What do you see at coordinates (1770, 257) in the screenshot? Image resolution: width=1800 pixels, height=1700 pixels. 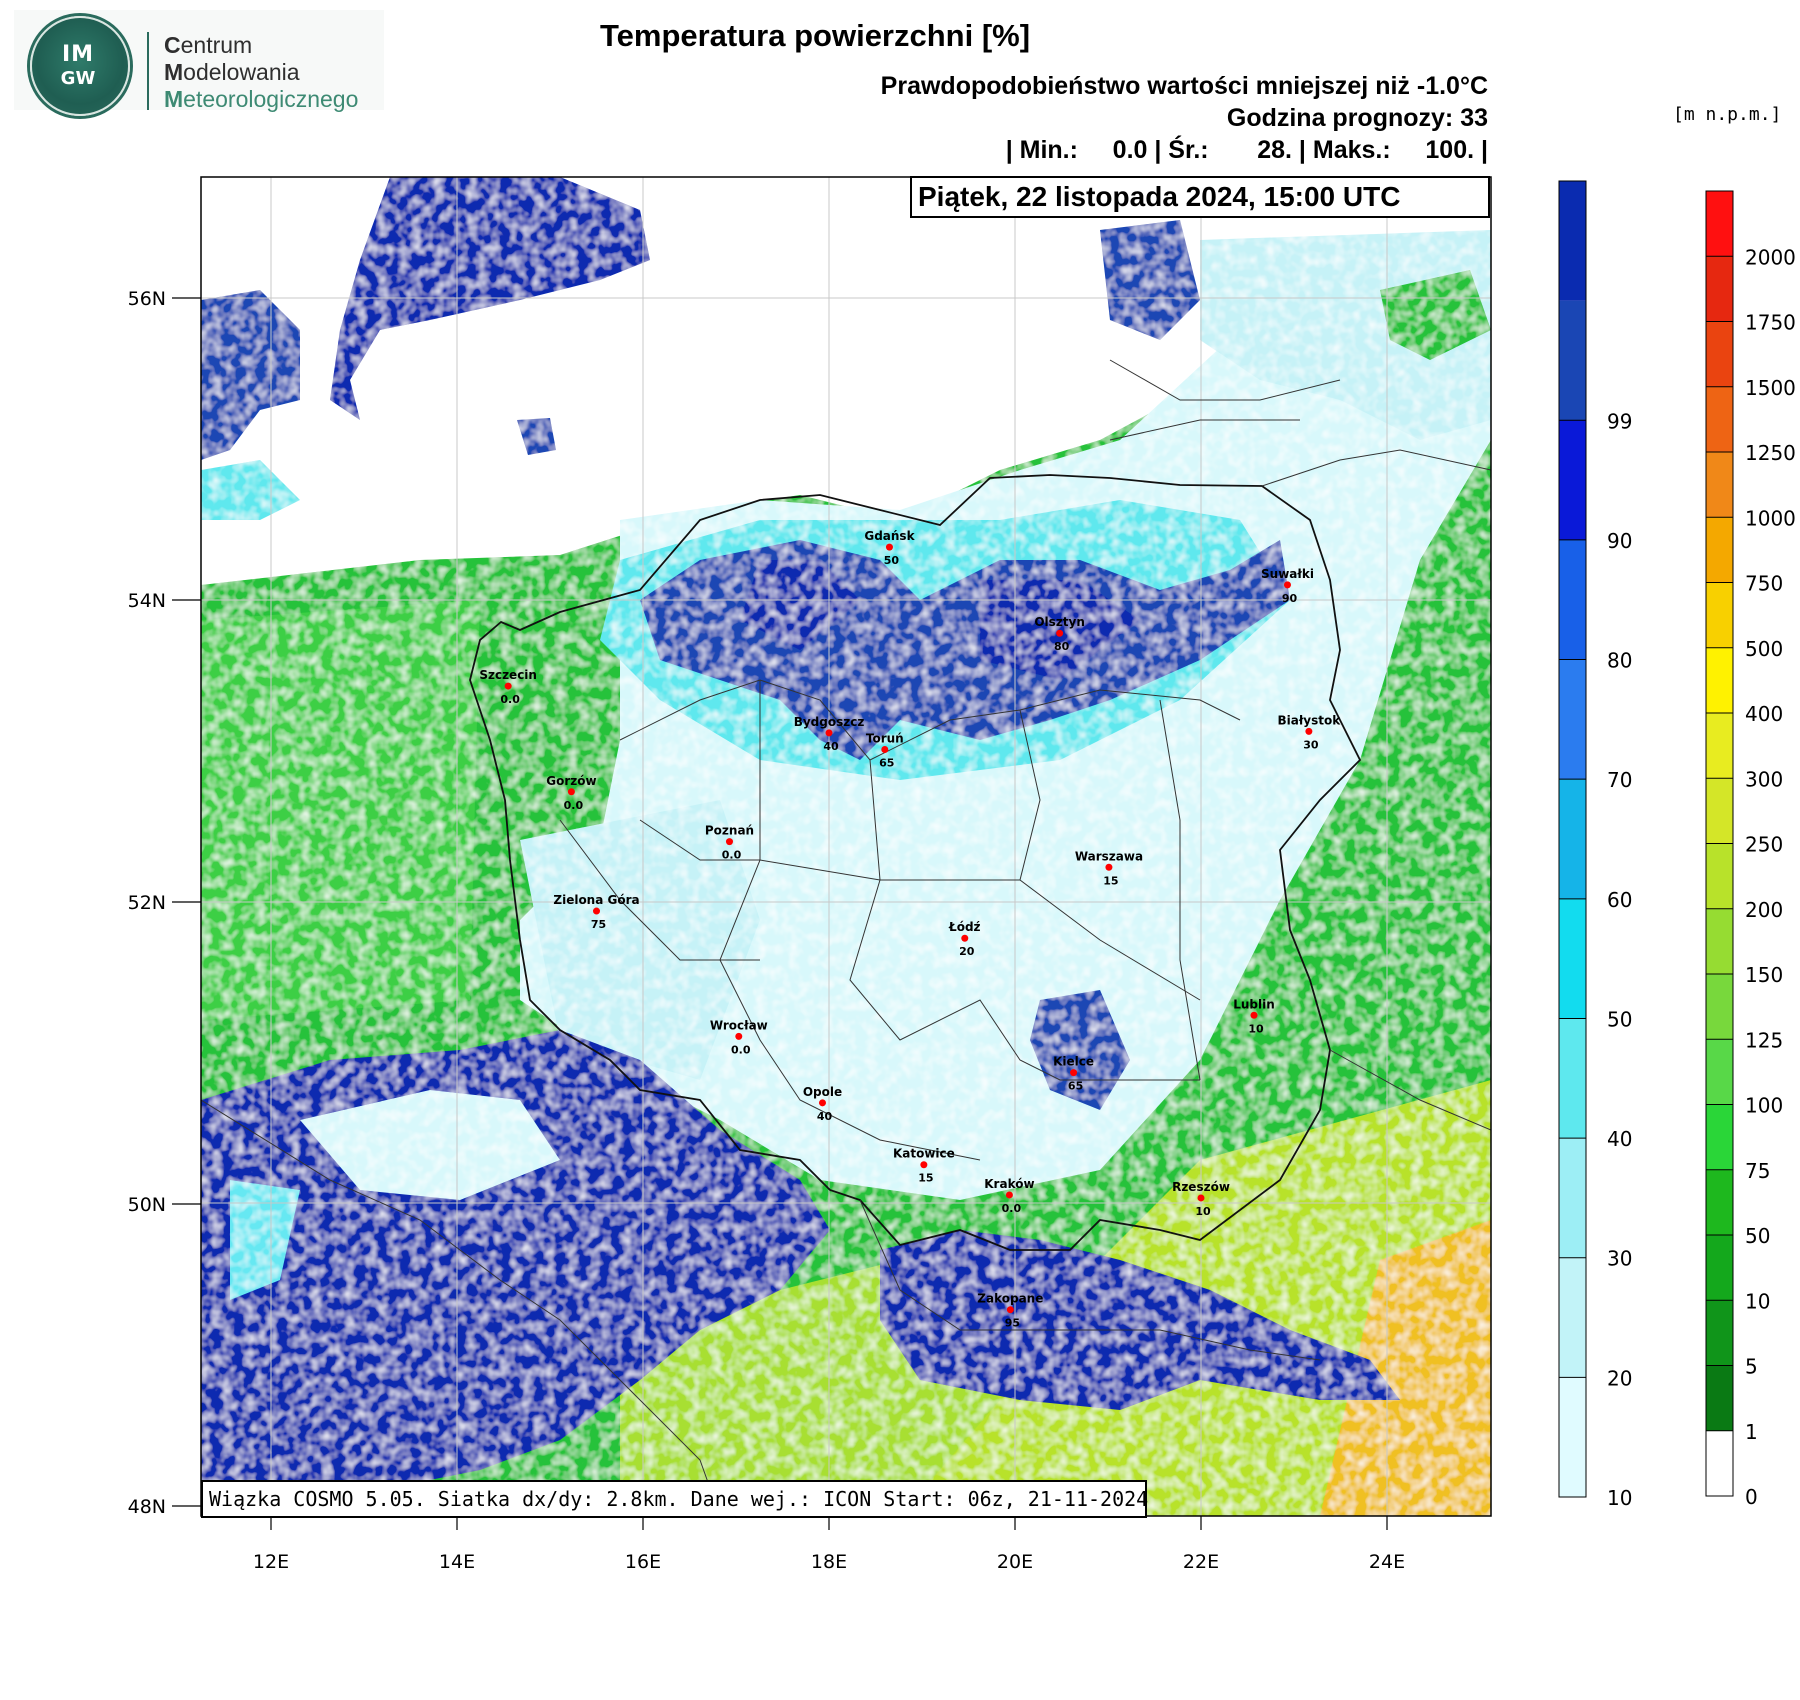 I see `elev-label: 2000` at bounding box center [1770, 257].